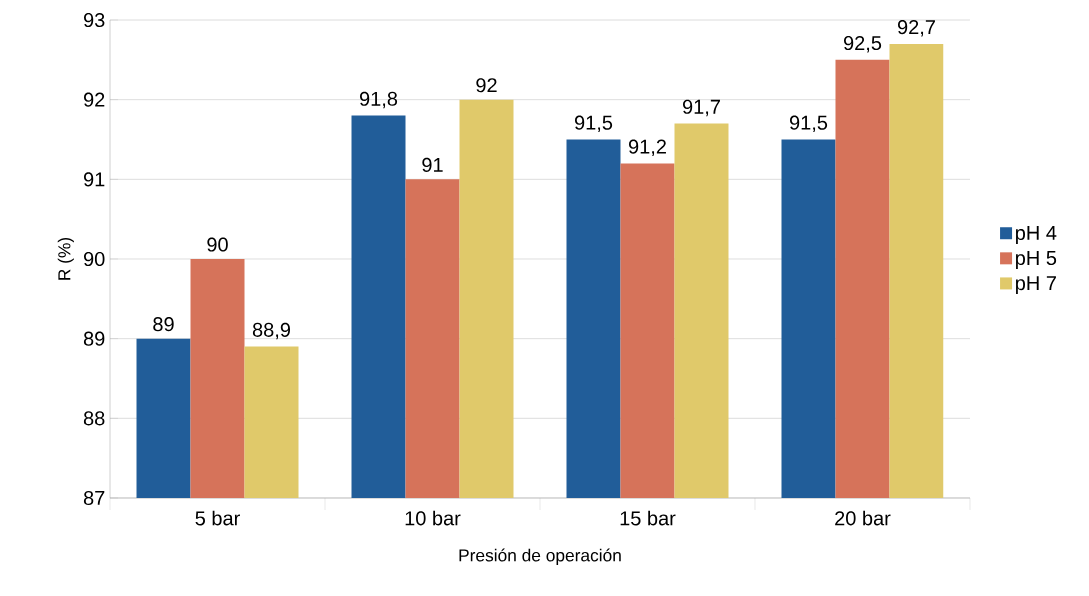  Describe the element at coordinates (94, 179) in the screenshot. I see `y-tick-label: 91` at that location.